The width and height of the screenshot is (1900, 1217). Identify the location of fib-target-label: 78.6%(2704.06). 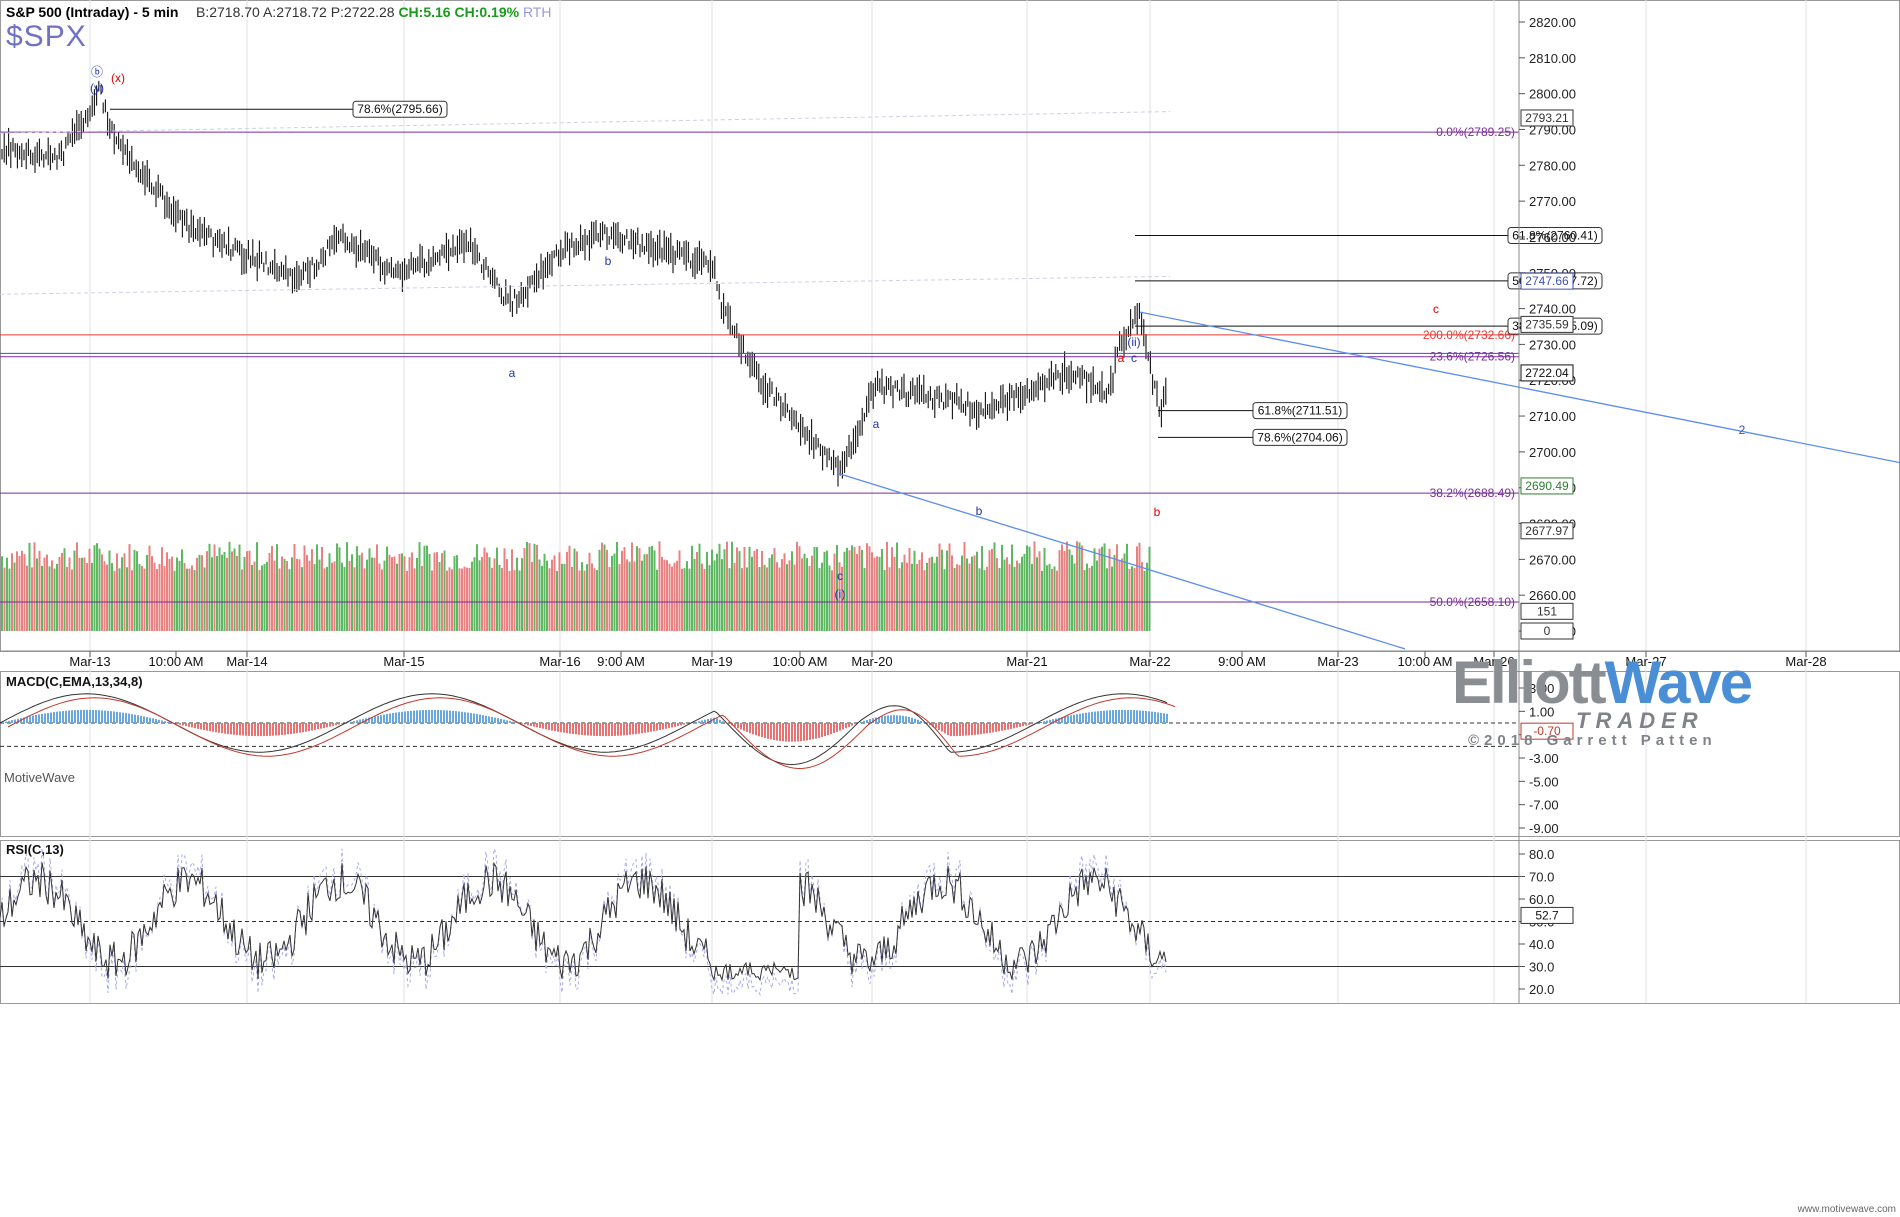
(1299, 437).